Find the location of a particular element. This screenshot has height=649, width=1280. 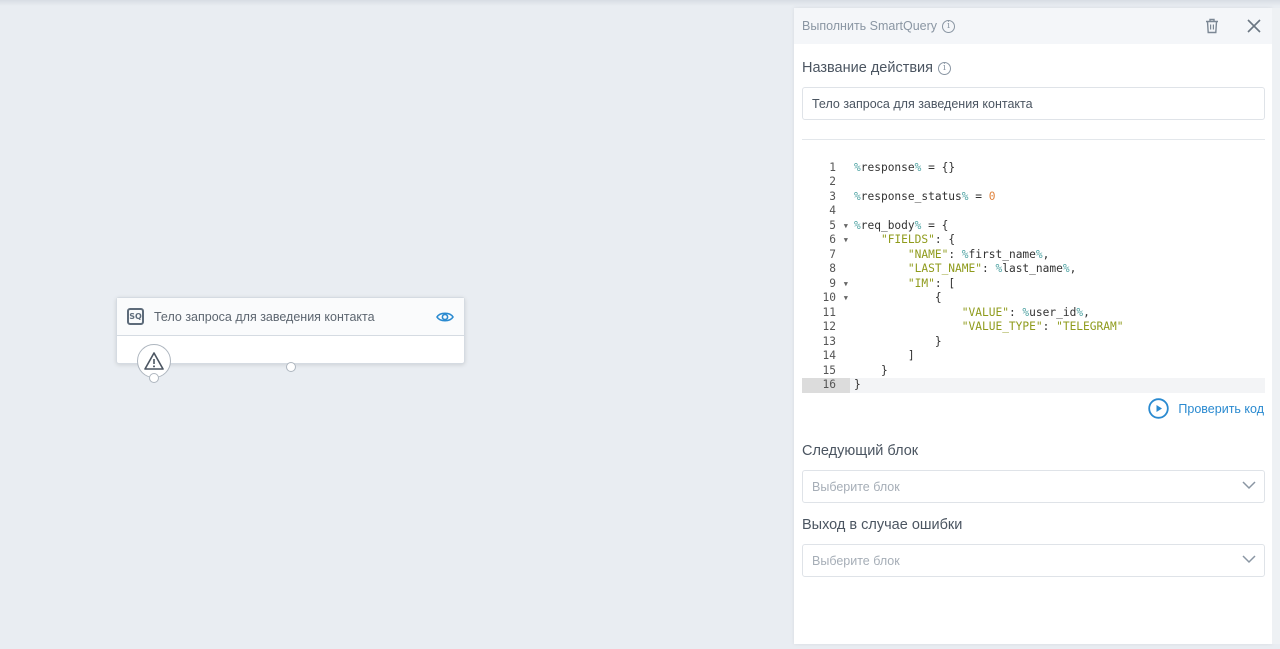

line-number: 10 ▼ is located at coordinates (826, 298).